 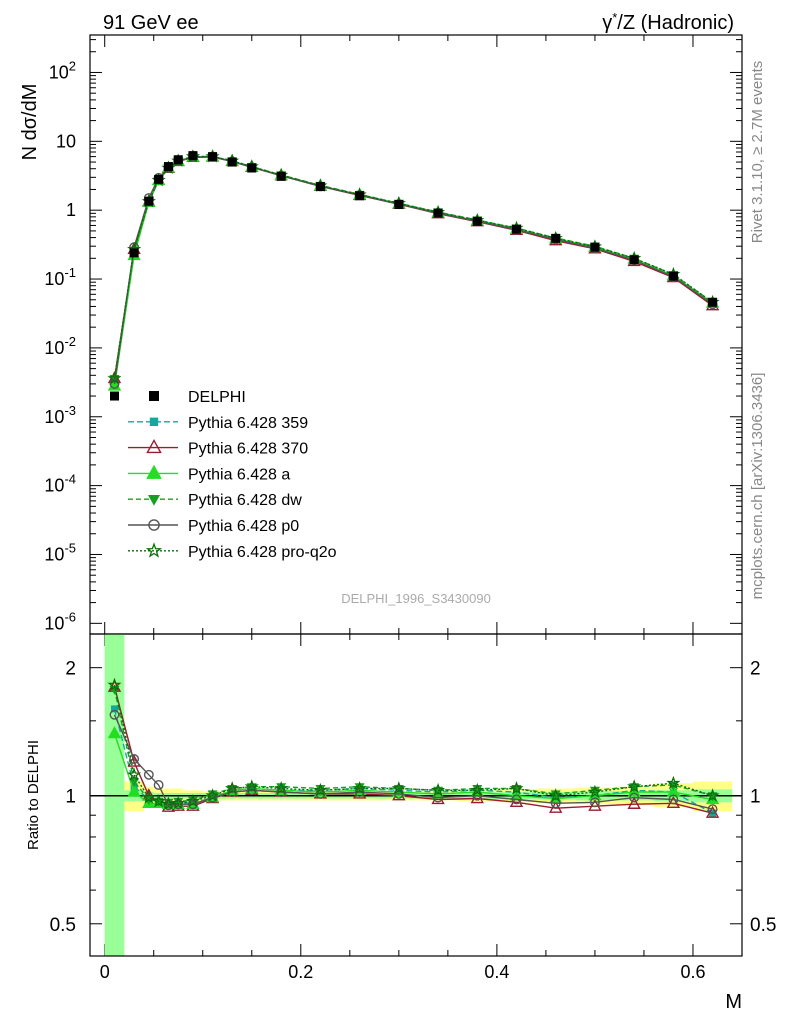 I want to click on y-tick-label: 1, so click(x=71, y=210).